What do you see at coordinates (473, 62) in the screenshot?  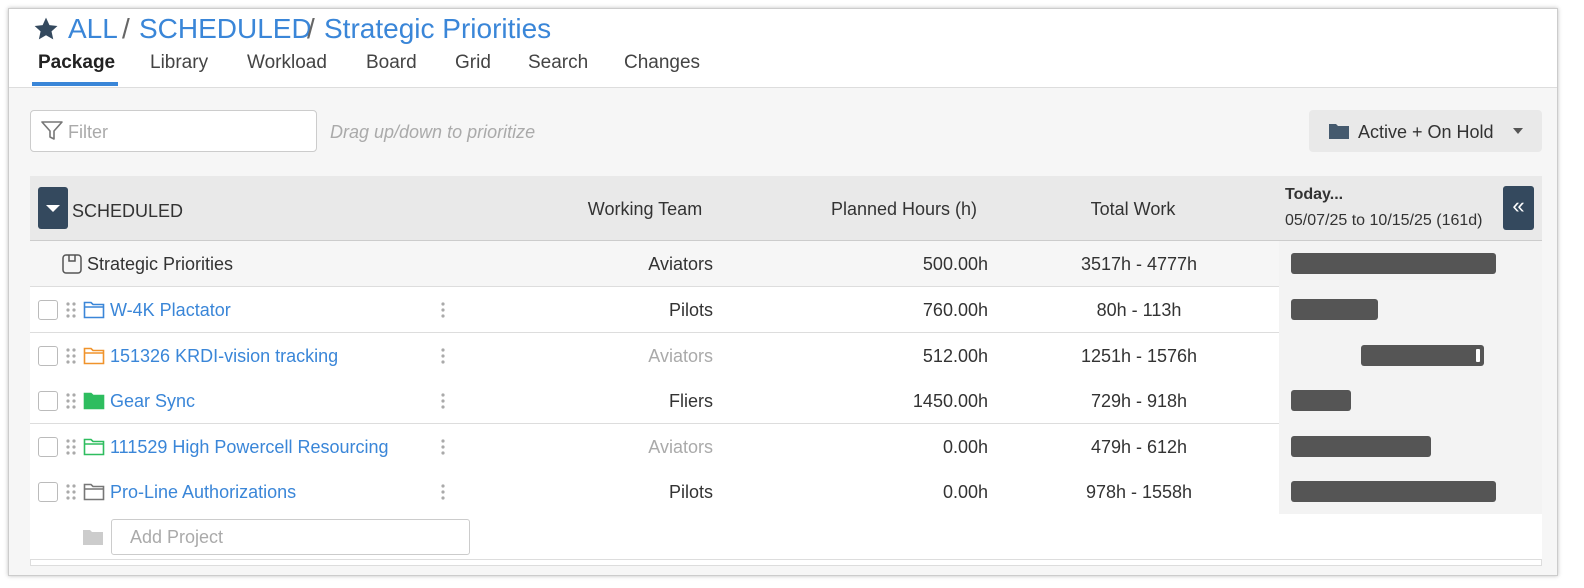 I see `tab: Grid` at bounding box center [473, 62].